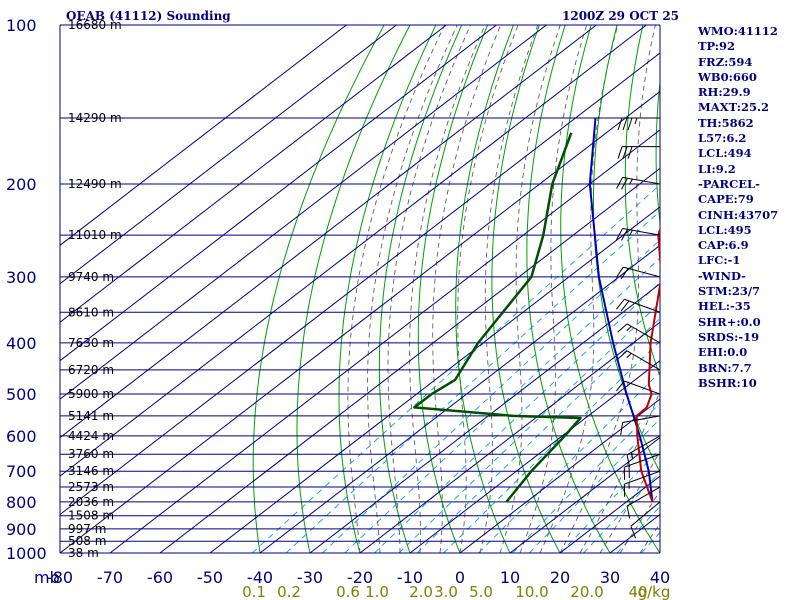  What do you see at coordinates (560, 577) in the screenshot?
I see `temperature-tick-label: 20` at bounding box center [560, 577].